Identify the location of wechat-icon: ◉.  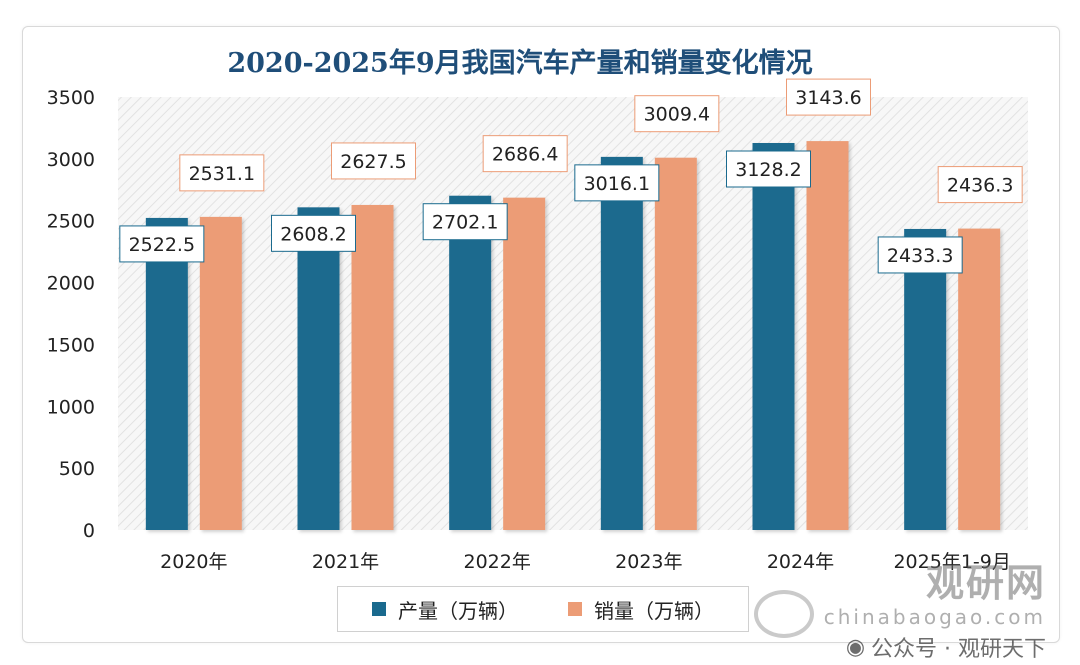
(855, 647).